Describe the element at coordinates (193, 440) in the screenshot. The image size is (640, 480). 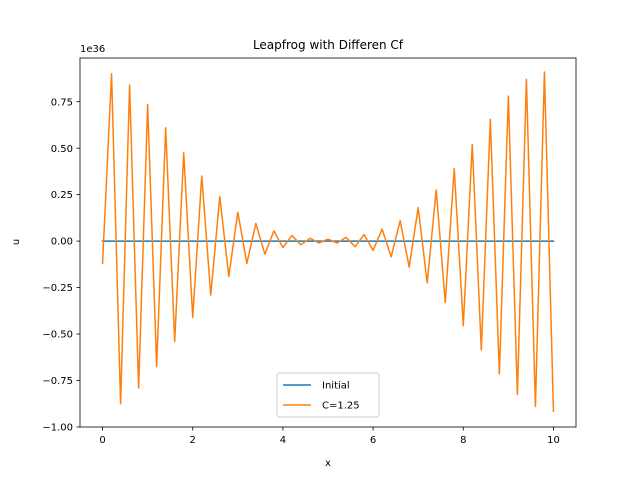
I see `x-tick-label: 2` at that location.